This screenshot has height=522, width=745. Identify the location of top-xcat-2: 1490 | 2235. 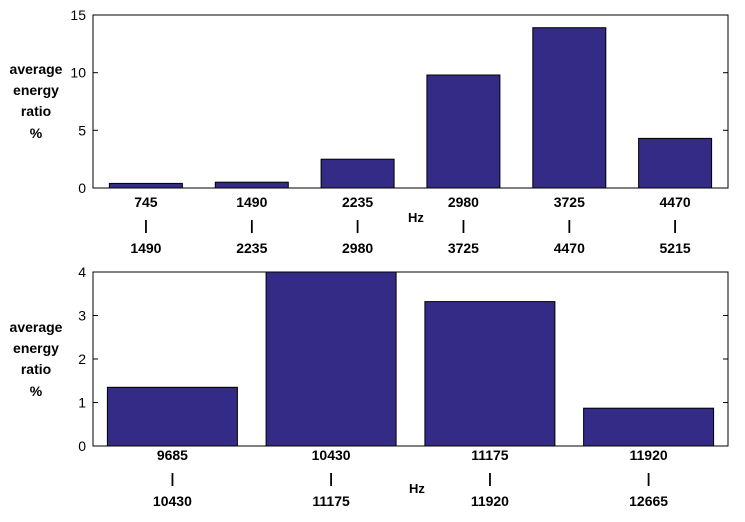
(251, 225).